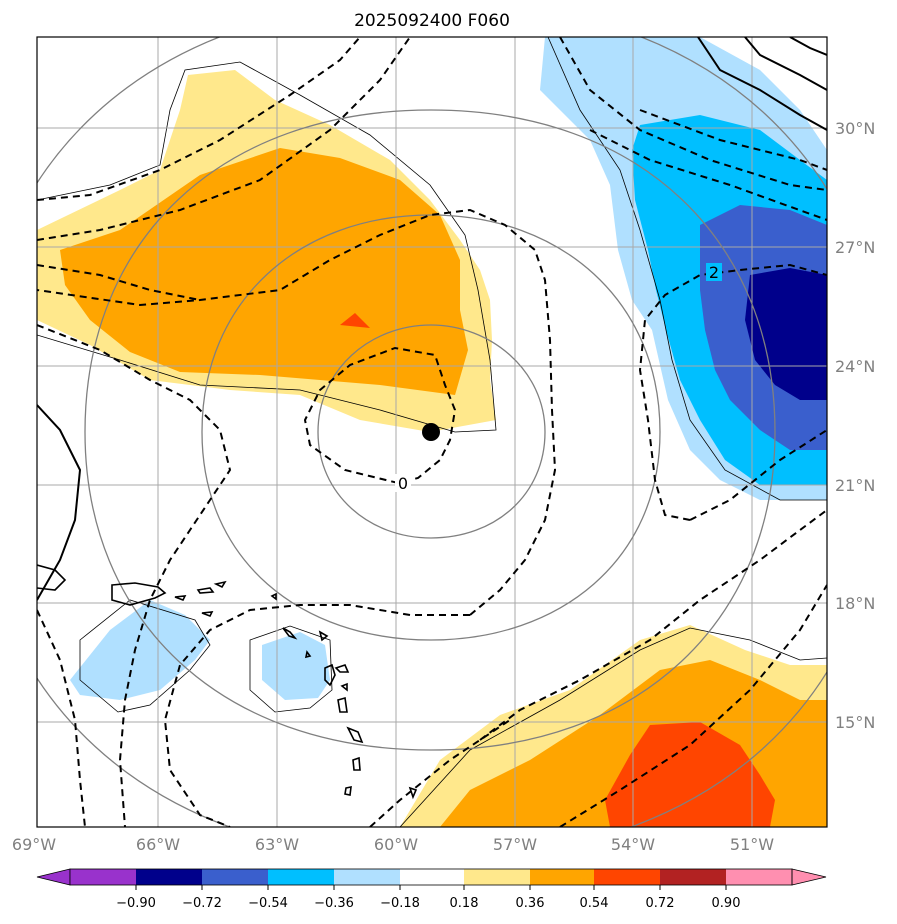  I want to click on outline-islands, so click(291, 669).